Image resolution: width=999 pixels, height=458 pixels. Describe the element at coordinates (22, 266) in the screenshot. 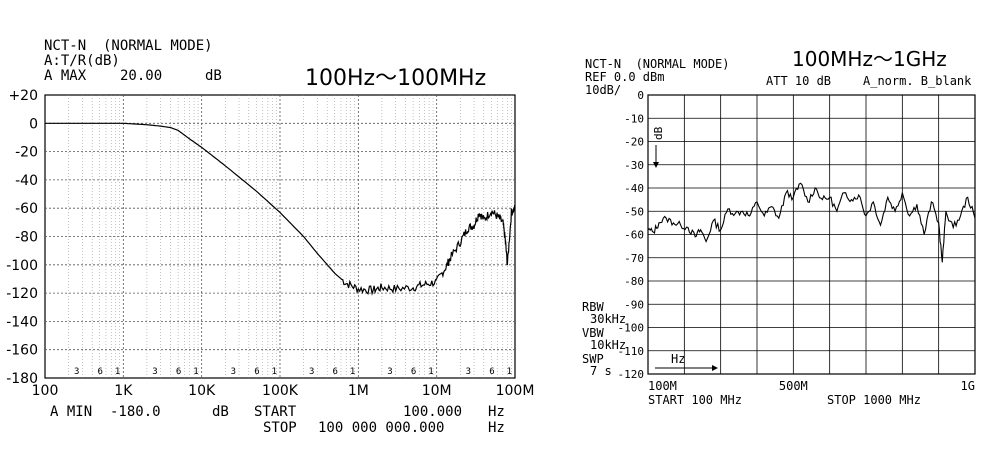

I see `left-y-tick-label: -100` at that location.